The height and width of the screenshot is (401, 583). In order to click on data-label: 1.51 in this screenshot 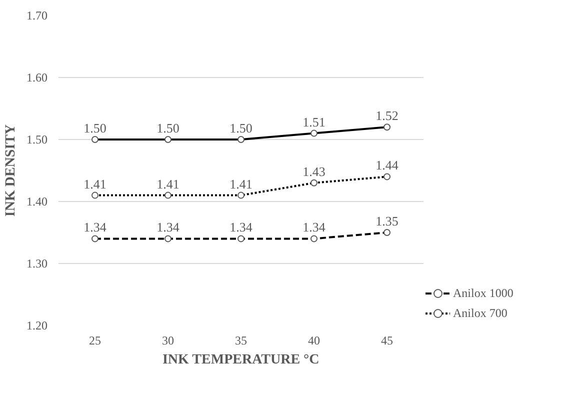, I will do `click(314, 122)`.